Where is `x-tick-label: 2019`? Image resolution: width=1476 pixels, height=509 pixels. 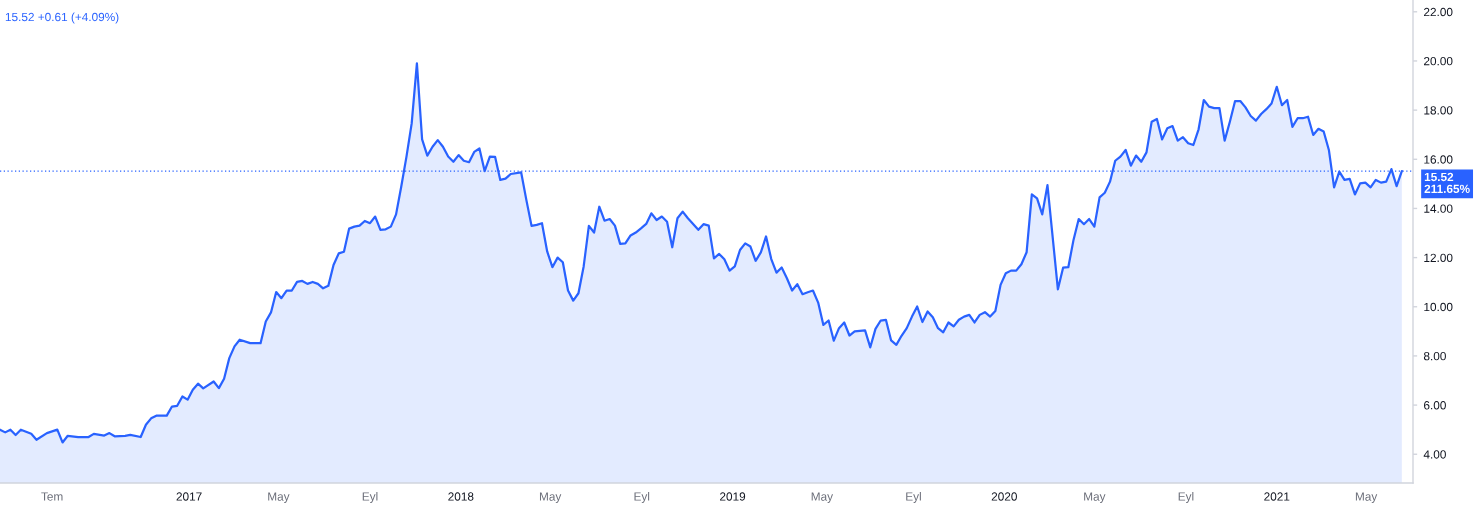 x-tick-label: 2019 is located at coordinates (733, 496).